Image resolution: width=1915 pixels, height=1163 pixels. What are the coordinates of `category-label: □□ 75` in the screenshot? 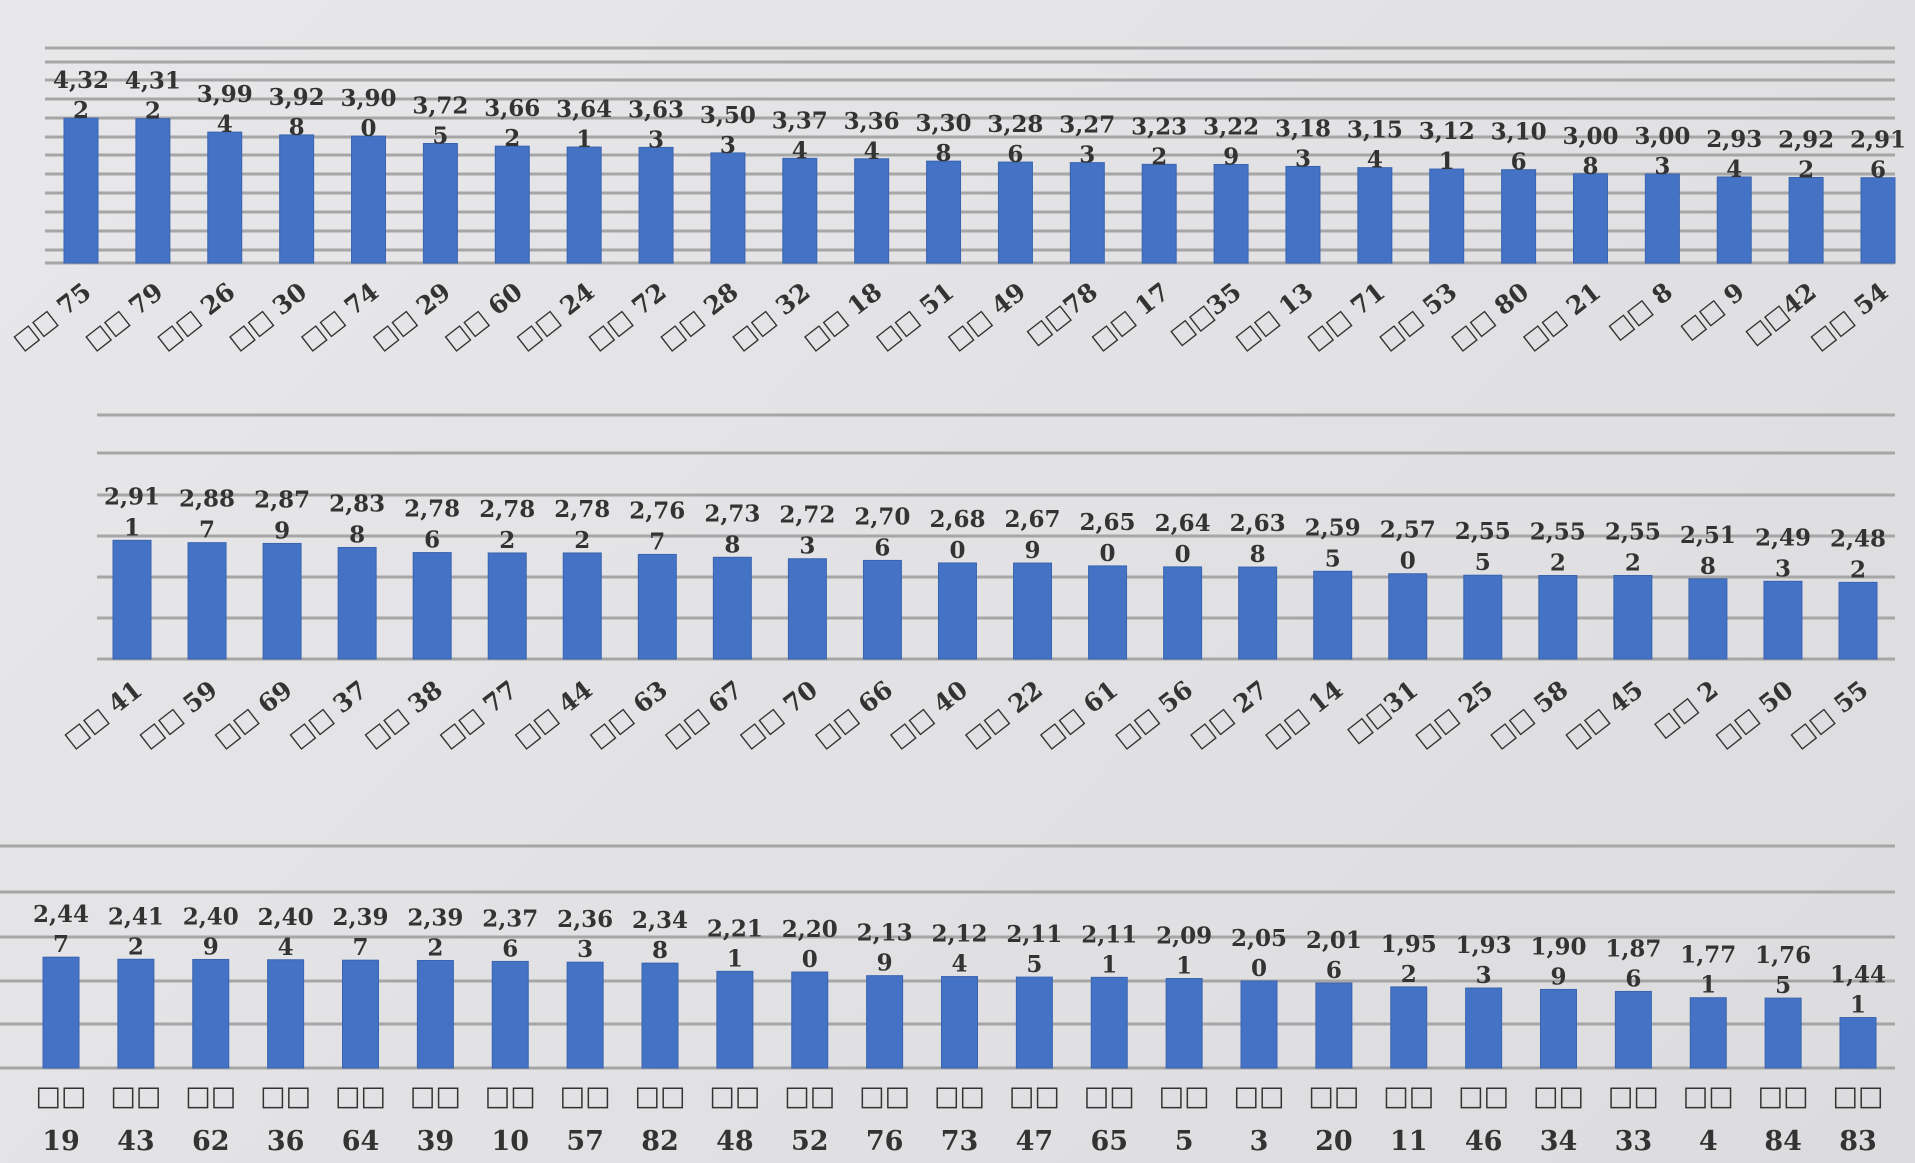 It's located at (51, 316).